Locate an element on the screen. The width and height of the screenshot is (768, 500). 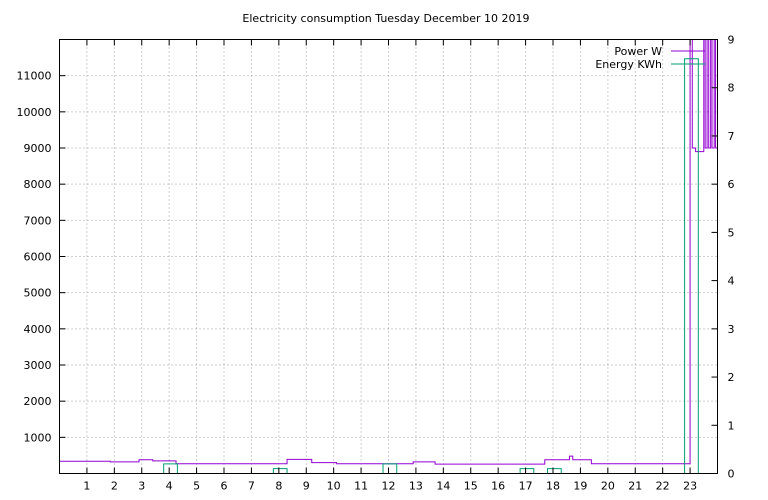
y2-tick-label: 6 is located at coordinates (731, 184).